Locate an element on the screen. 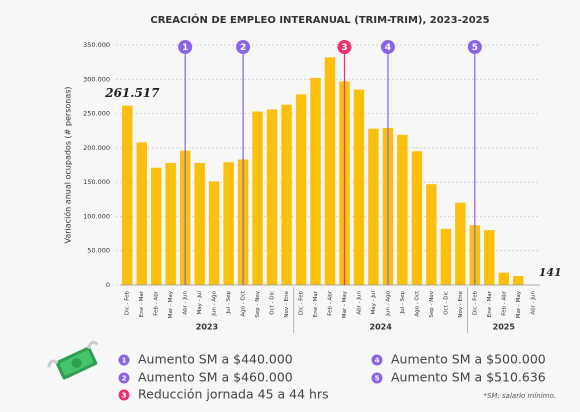 The image size is (580, 412). annotation-label: 2 is located at coordinates (243, 48).